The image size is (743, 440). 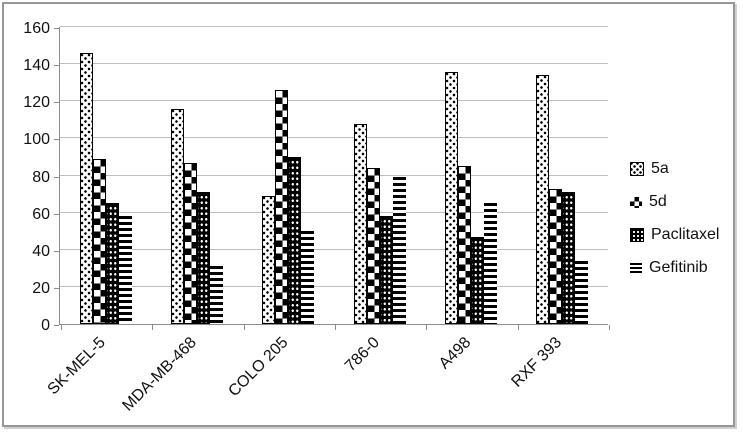 What do you see at coordinates (674, 218) in the screenshot?
I see `legend: 5a 5d Paclitaxel Gefitinib` at bounding box center [674, 218].